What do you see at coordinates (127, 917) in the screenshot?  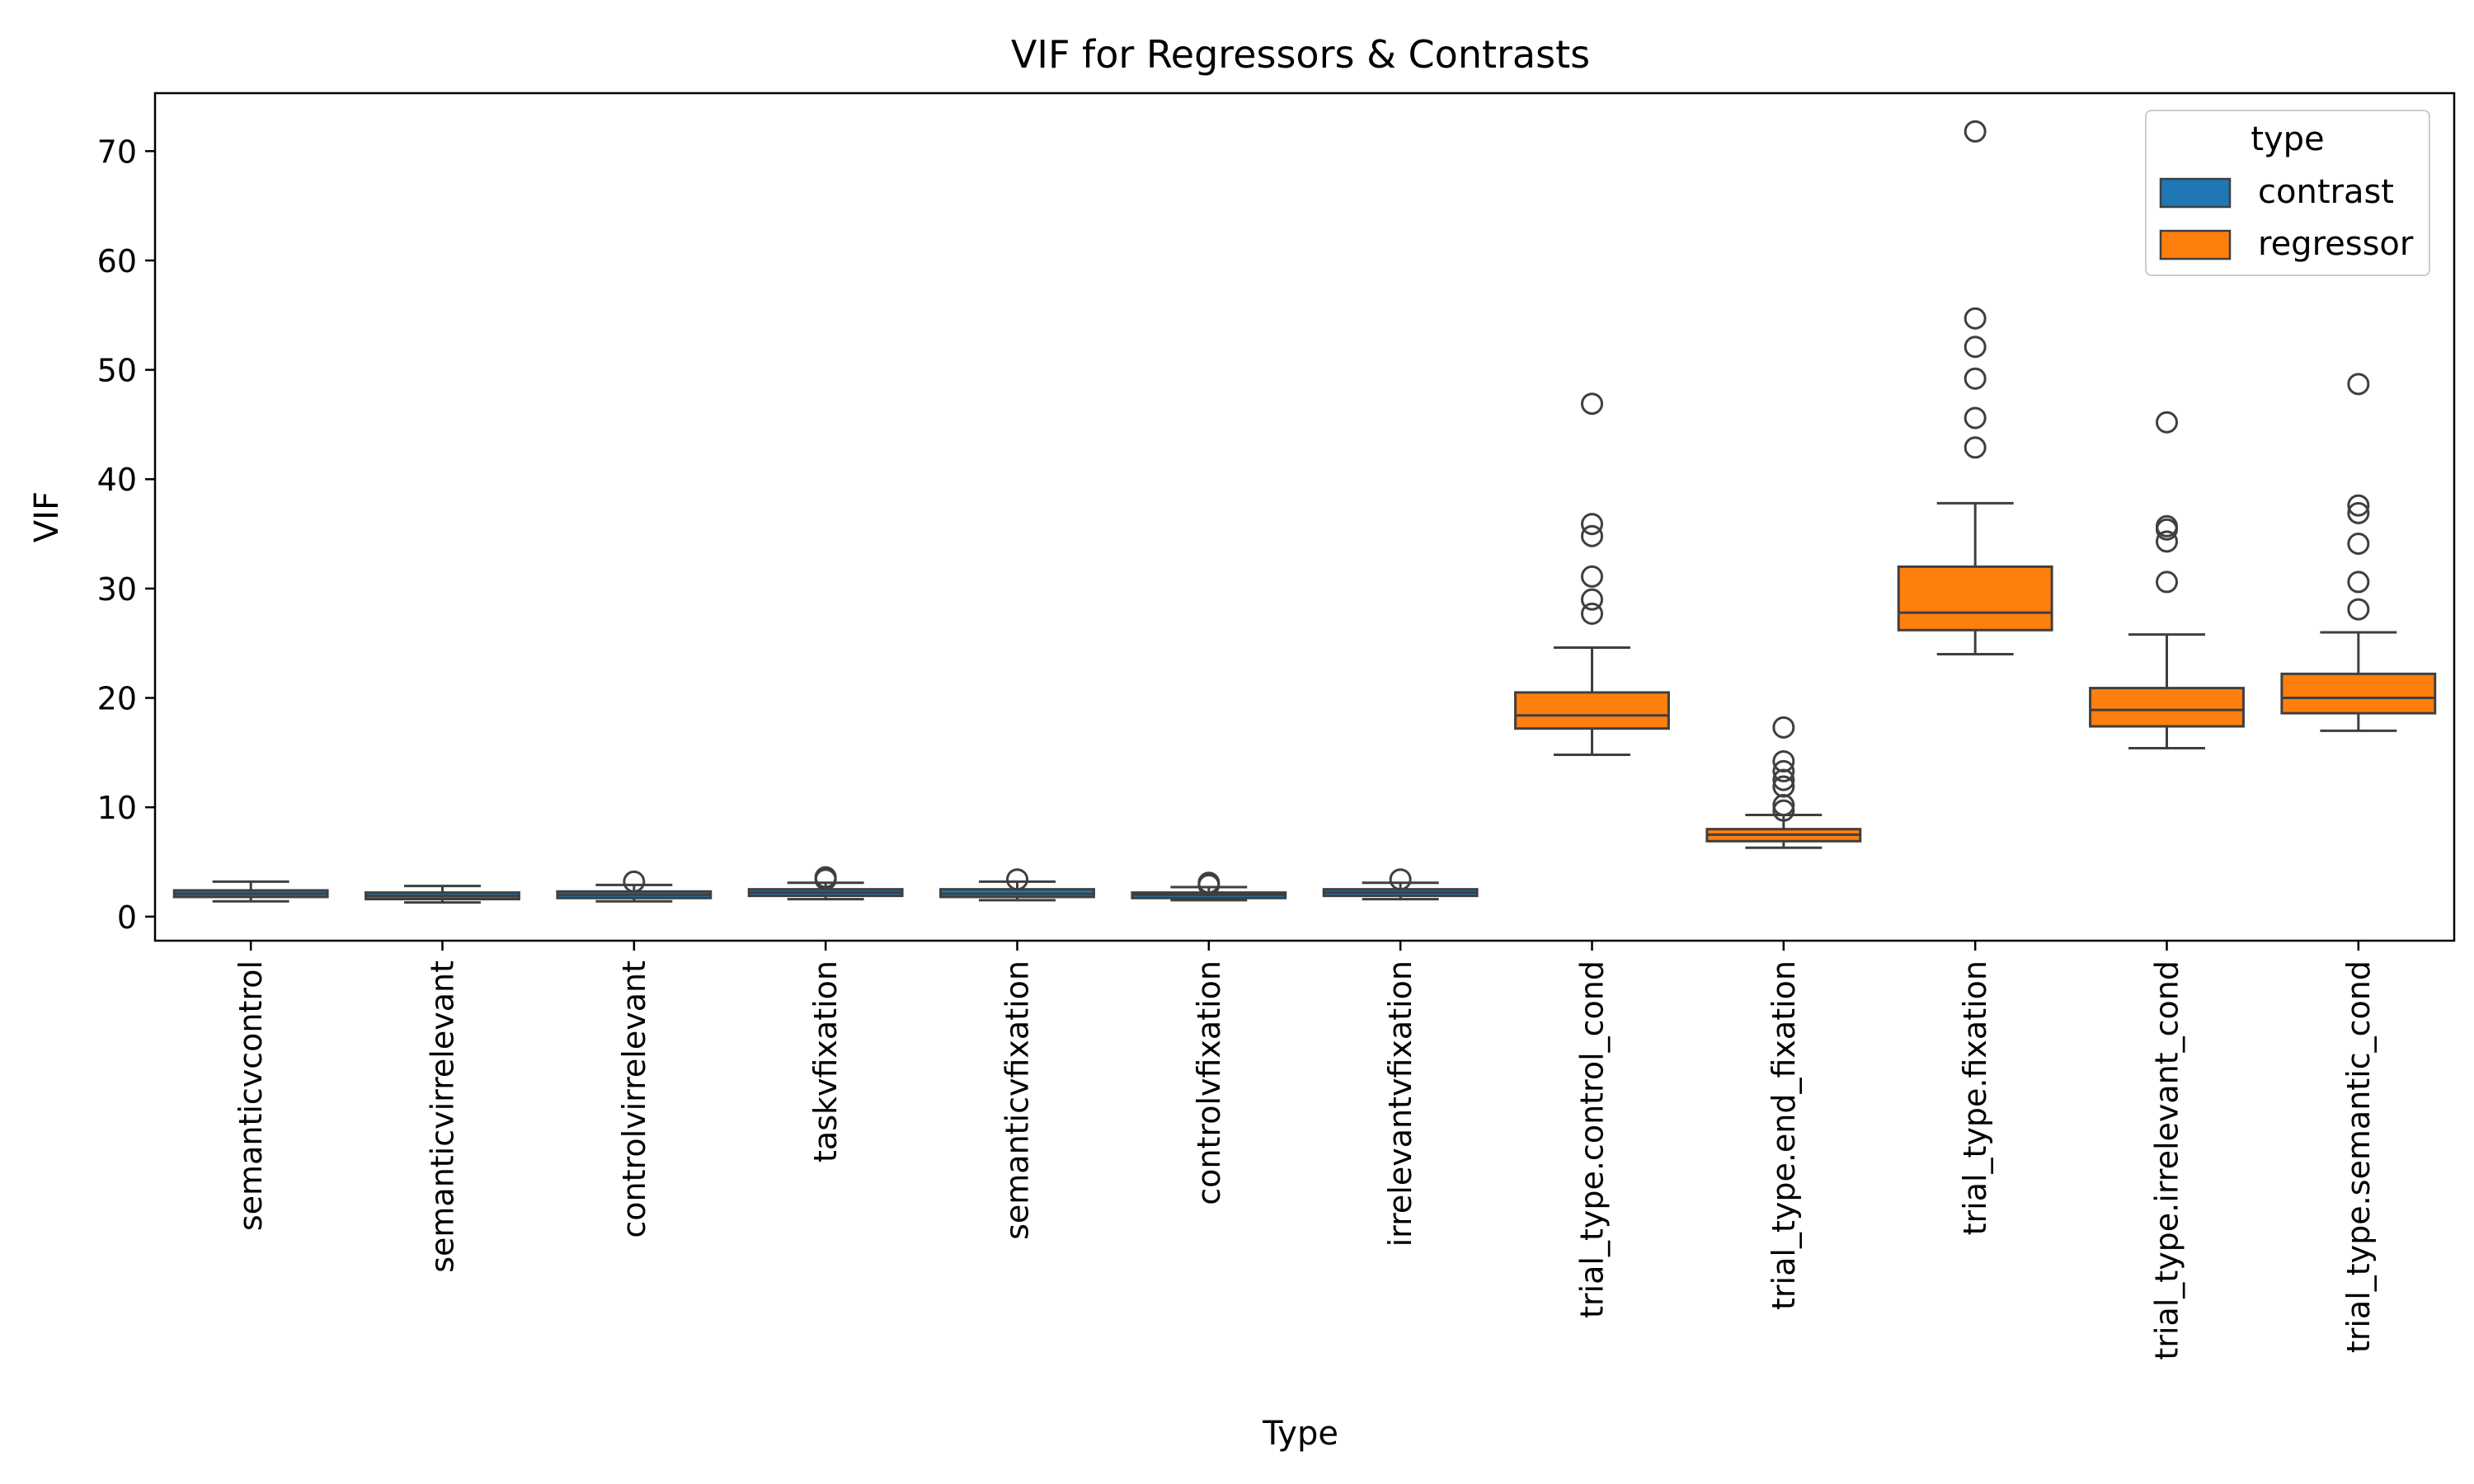 I see `y-tick-label: 0` at bounding box center [127, 917].